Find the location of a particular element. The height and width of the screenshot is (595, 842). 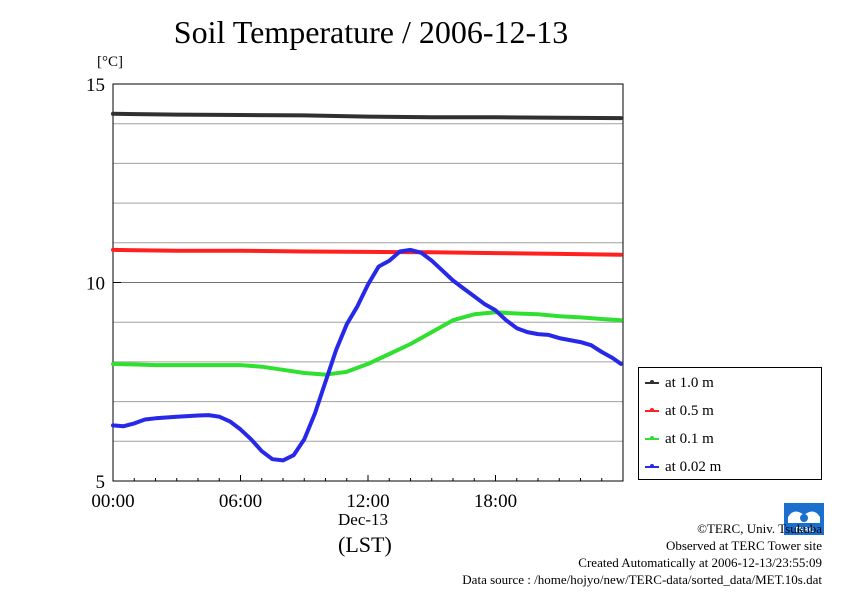

legend-item-05m: at 0.5 m is located at coordinates (679, 411).